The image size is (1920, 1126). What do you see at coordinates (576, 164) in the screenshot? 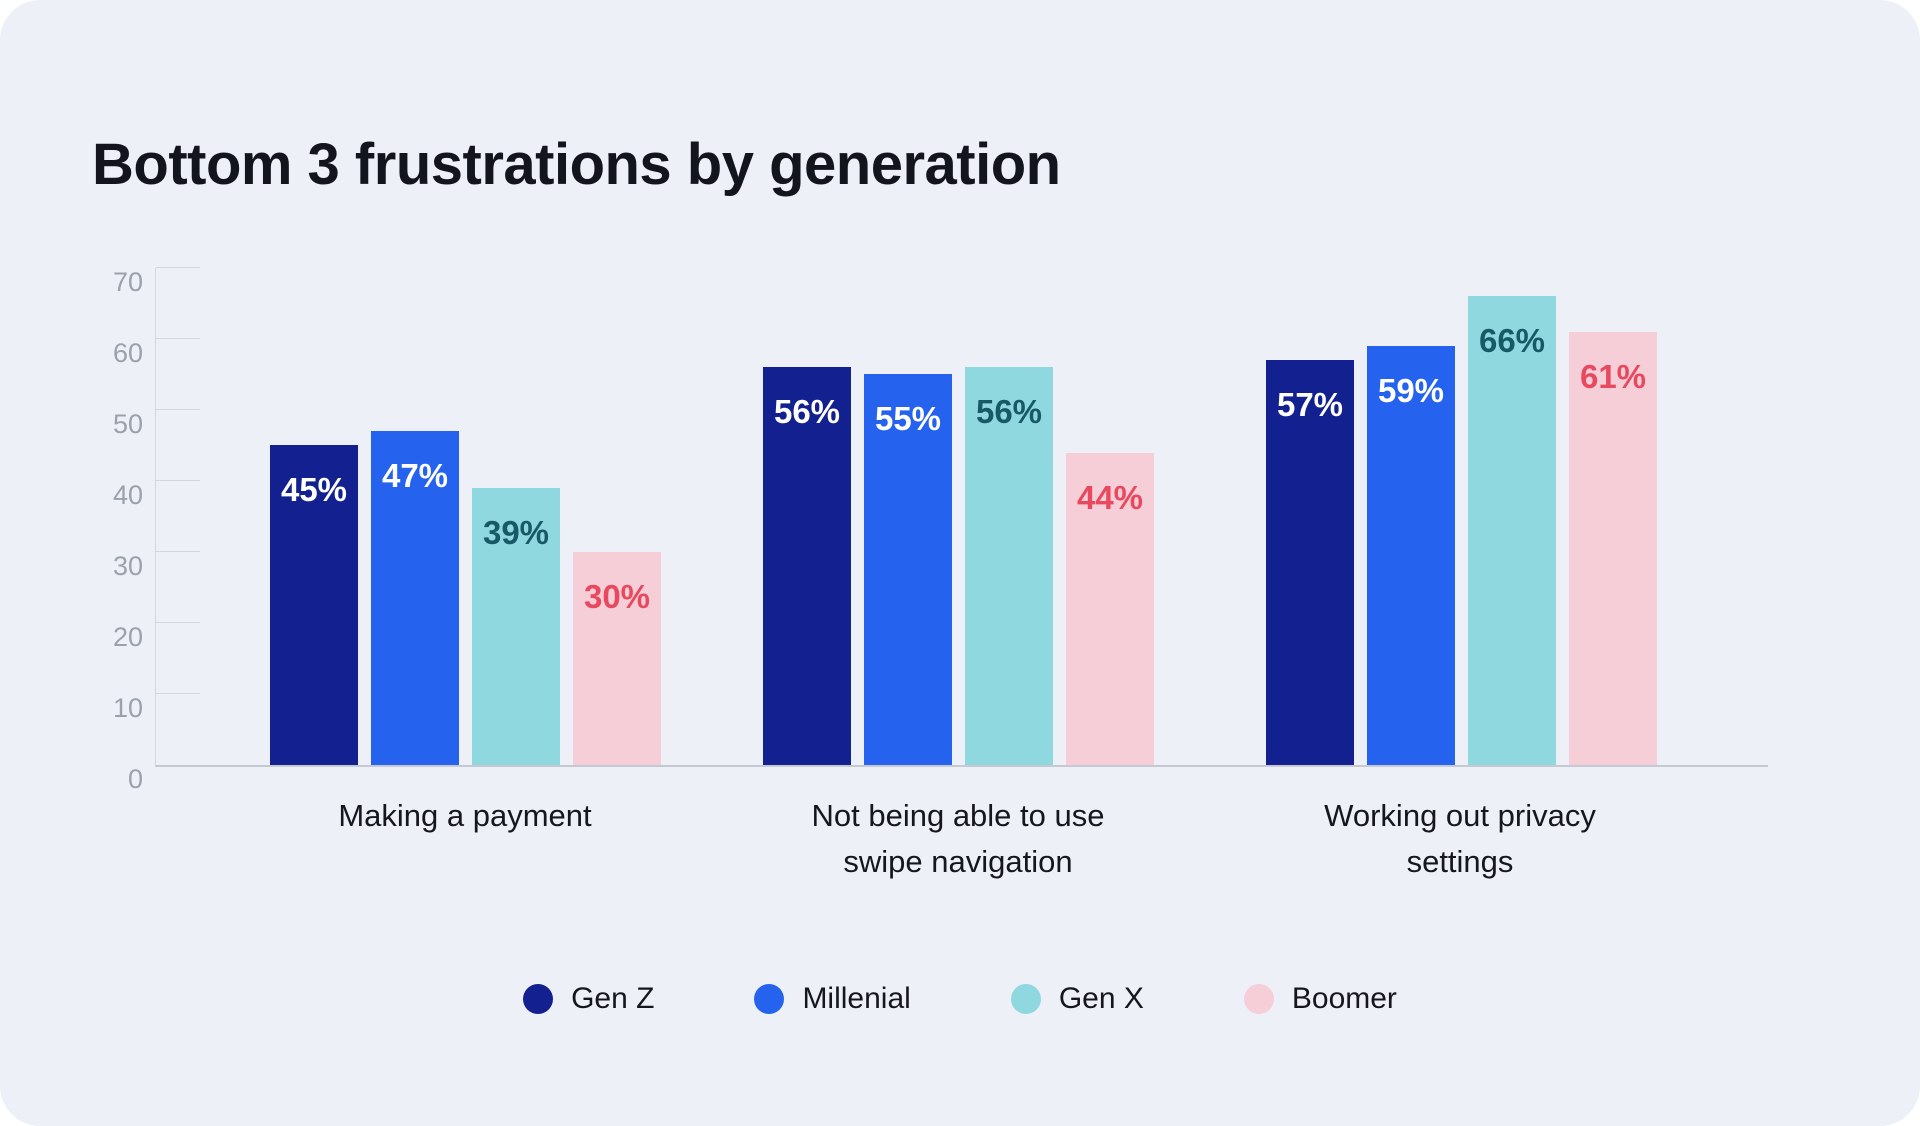
I see `chart-title: Bottom 3 frustrations by generation` at bounding box center [576, 164].